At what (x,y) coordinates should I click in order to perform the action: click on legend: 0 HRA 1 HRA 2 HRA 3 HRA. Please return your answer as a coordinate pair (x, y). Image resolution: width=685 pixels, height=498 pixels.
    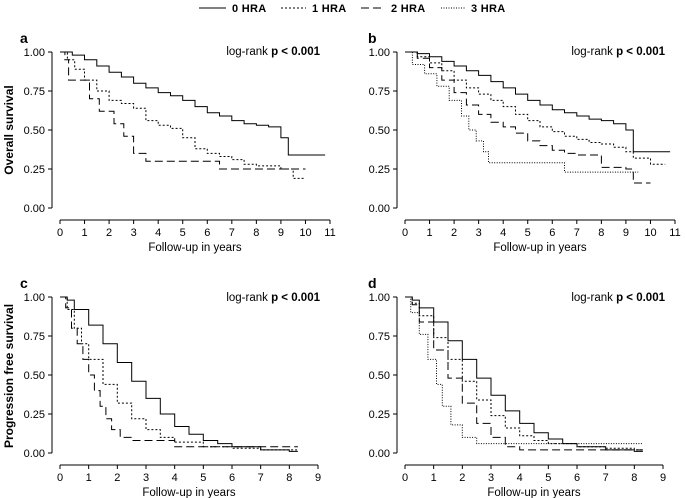
    Looking at the image, I should click on (352, 9).